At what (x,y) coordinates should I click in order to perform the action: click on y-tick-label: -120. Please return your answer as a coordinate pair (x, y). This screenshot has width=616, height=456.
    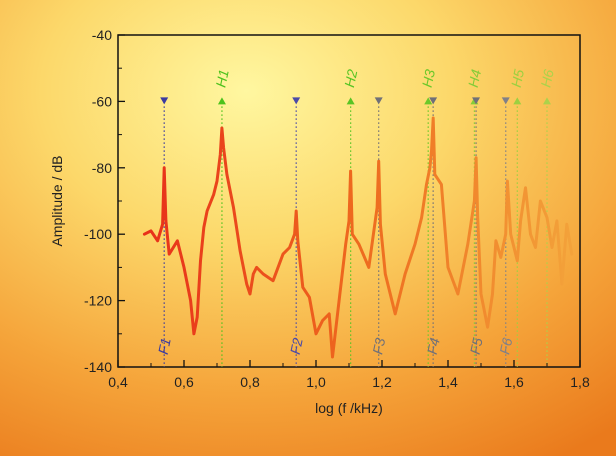
    Looking at the image, I should click on (98, 301).